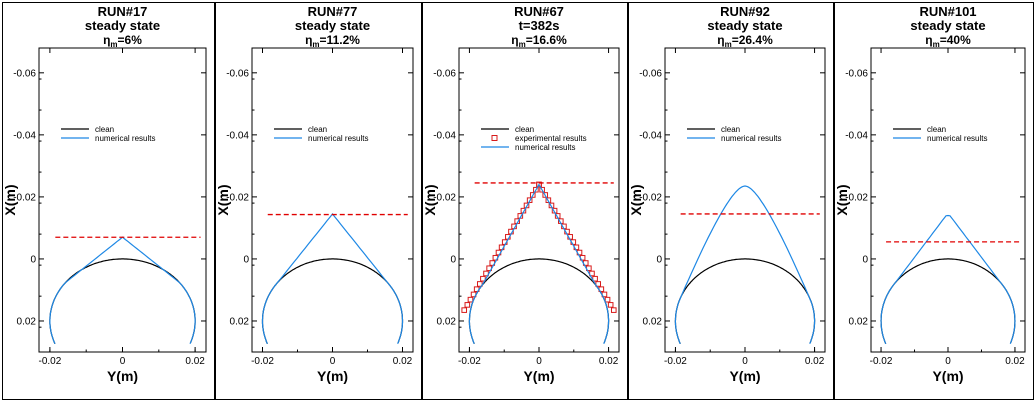 The height and width of the screenshot is (403, 1036). What do you see at coordinates (947, 11) in the screenshot?
I see `chart-title: RUN#101` at bounding box center [947, 11].